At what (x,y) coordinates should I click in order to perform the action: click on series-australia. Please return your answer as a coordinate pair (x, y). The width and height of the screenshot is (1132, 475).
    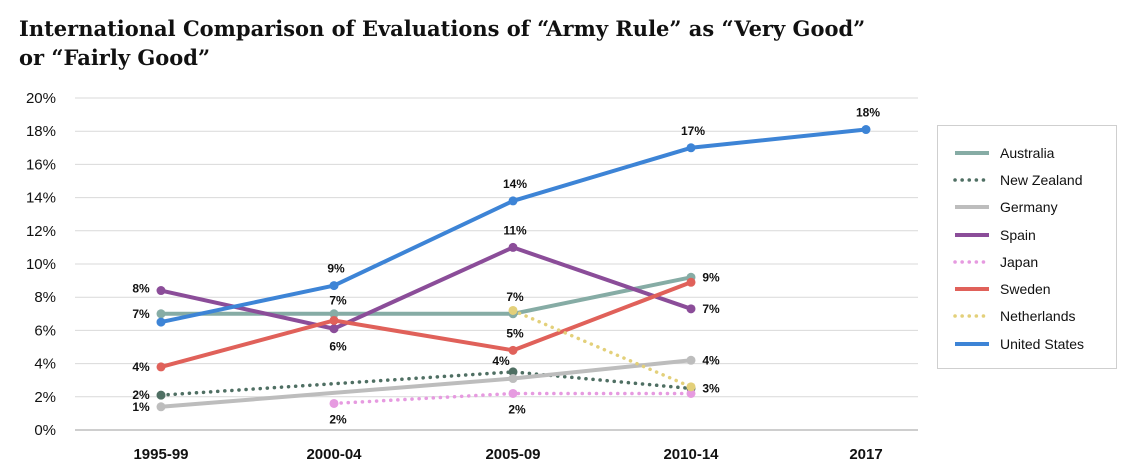
    Looking at the image, I should click on (426, 295).